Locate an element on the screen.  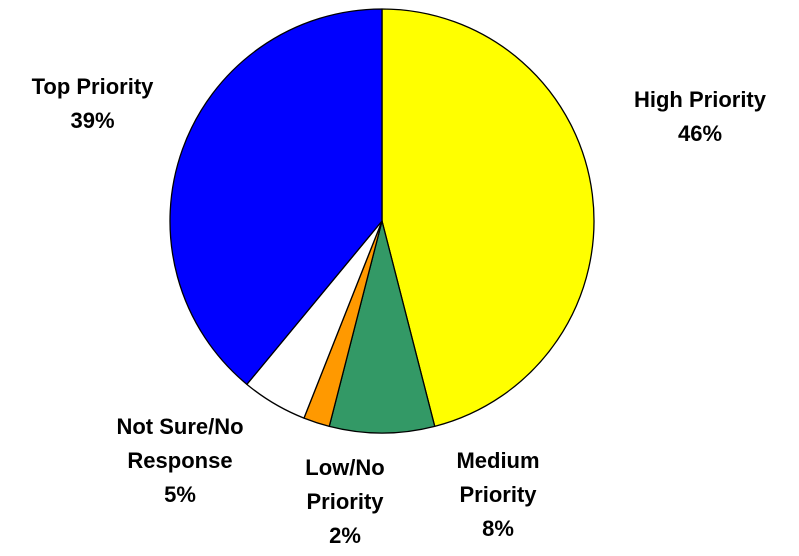
label-top-priority: Top Priority 39% is located at coordinates (92, 104).